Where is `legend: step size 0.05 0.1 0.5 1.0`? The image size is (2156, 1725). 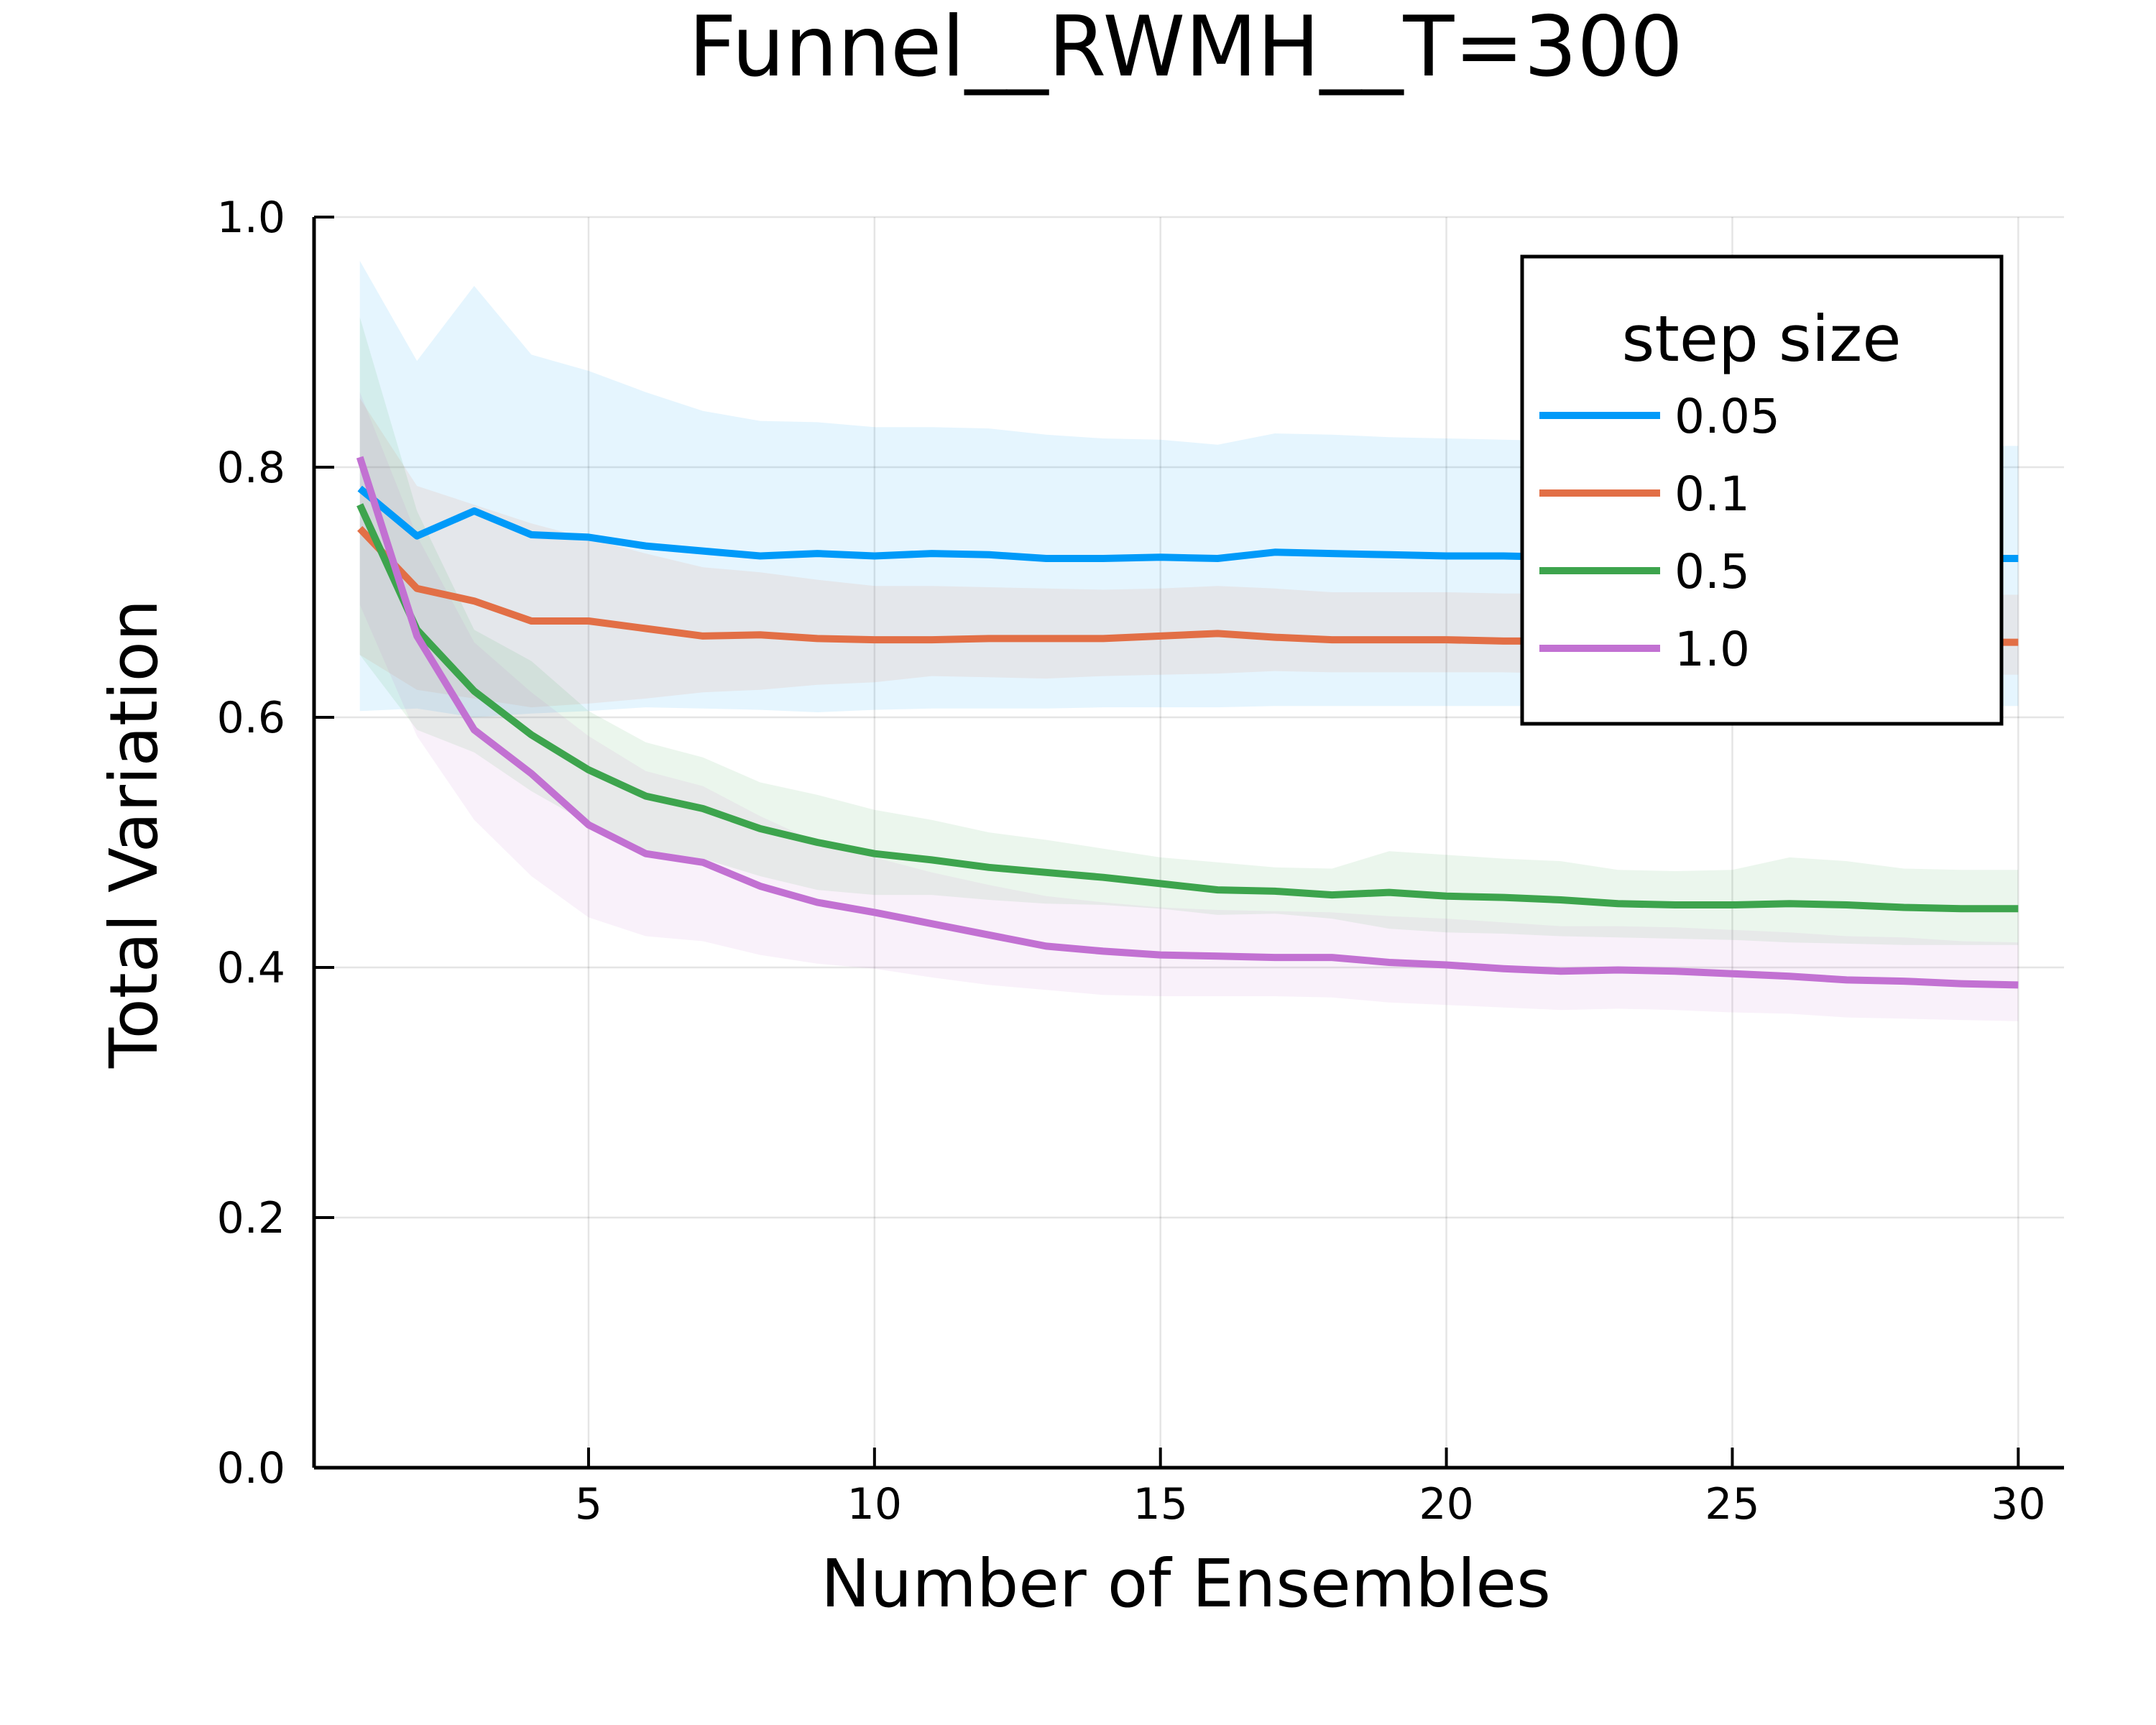 legend: step size 0.05 0.1 0.5 1.0 is located at coordinates (1762, 490).